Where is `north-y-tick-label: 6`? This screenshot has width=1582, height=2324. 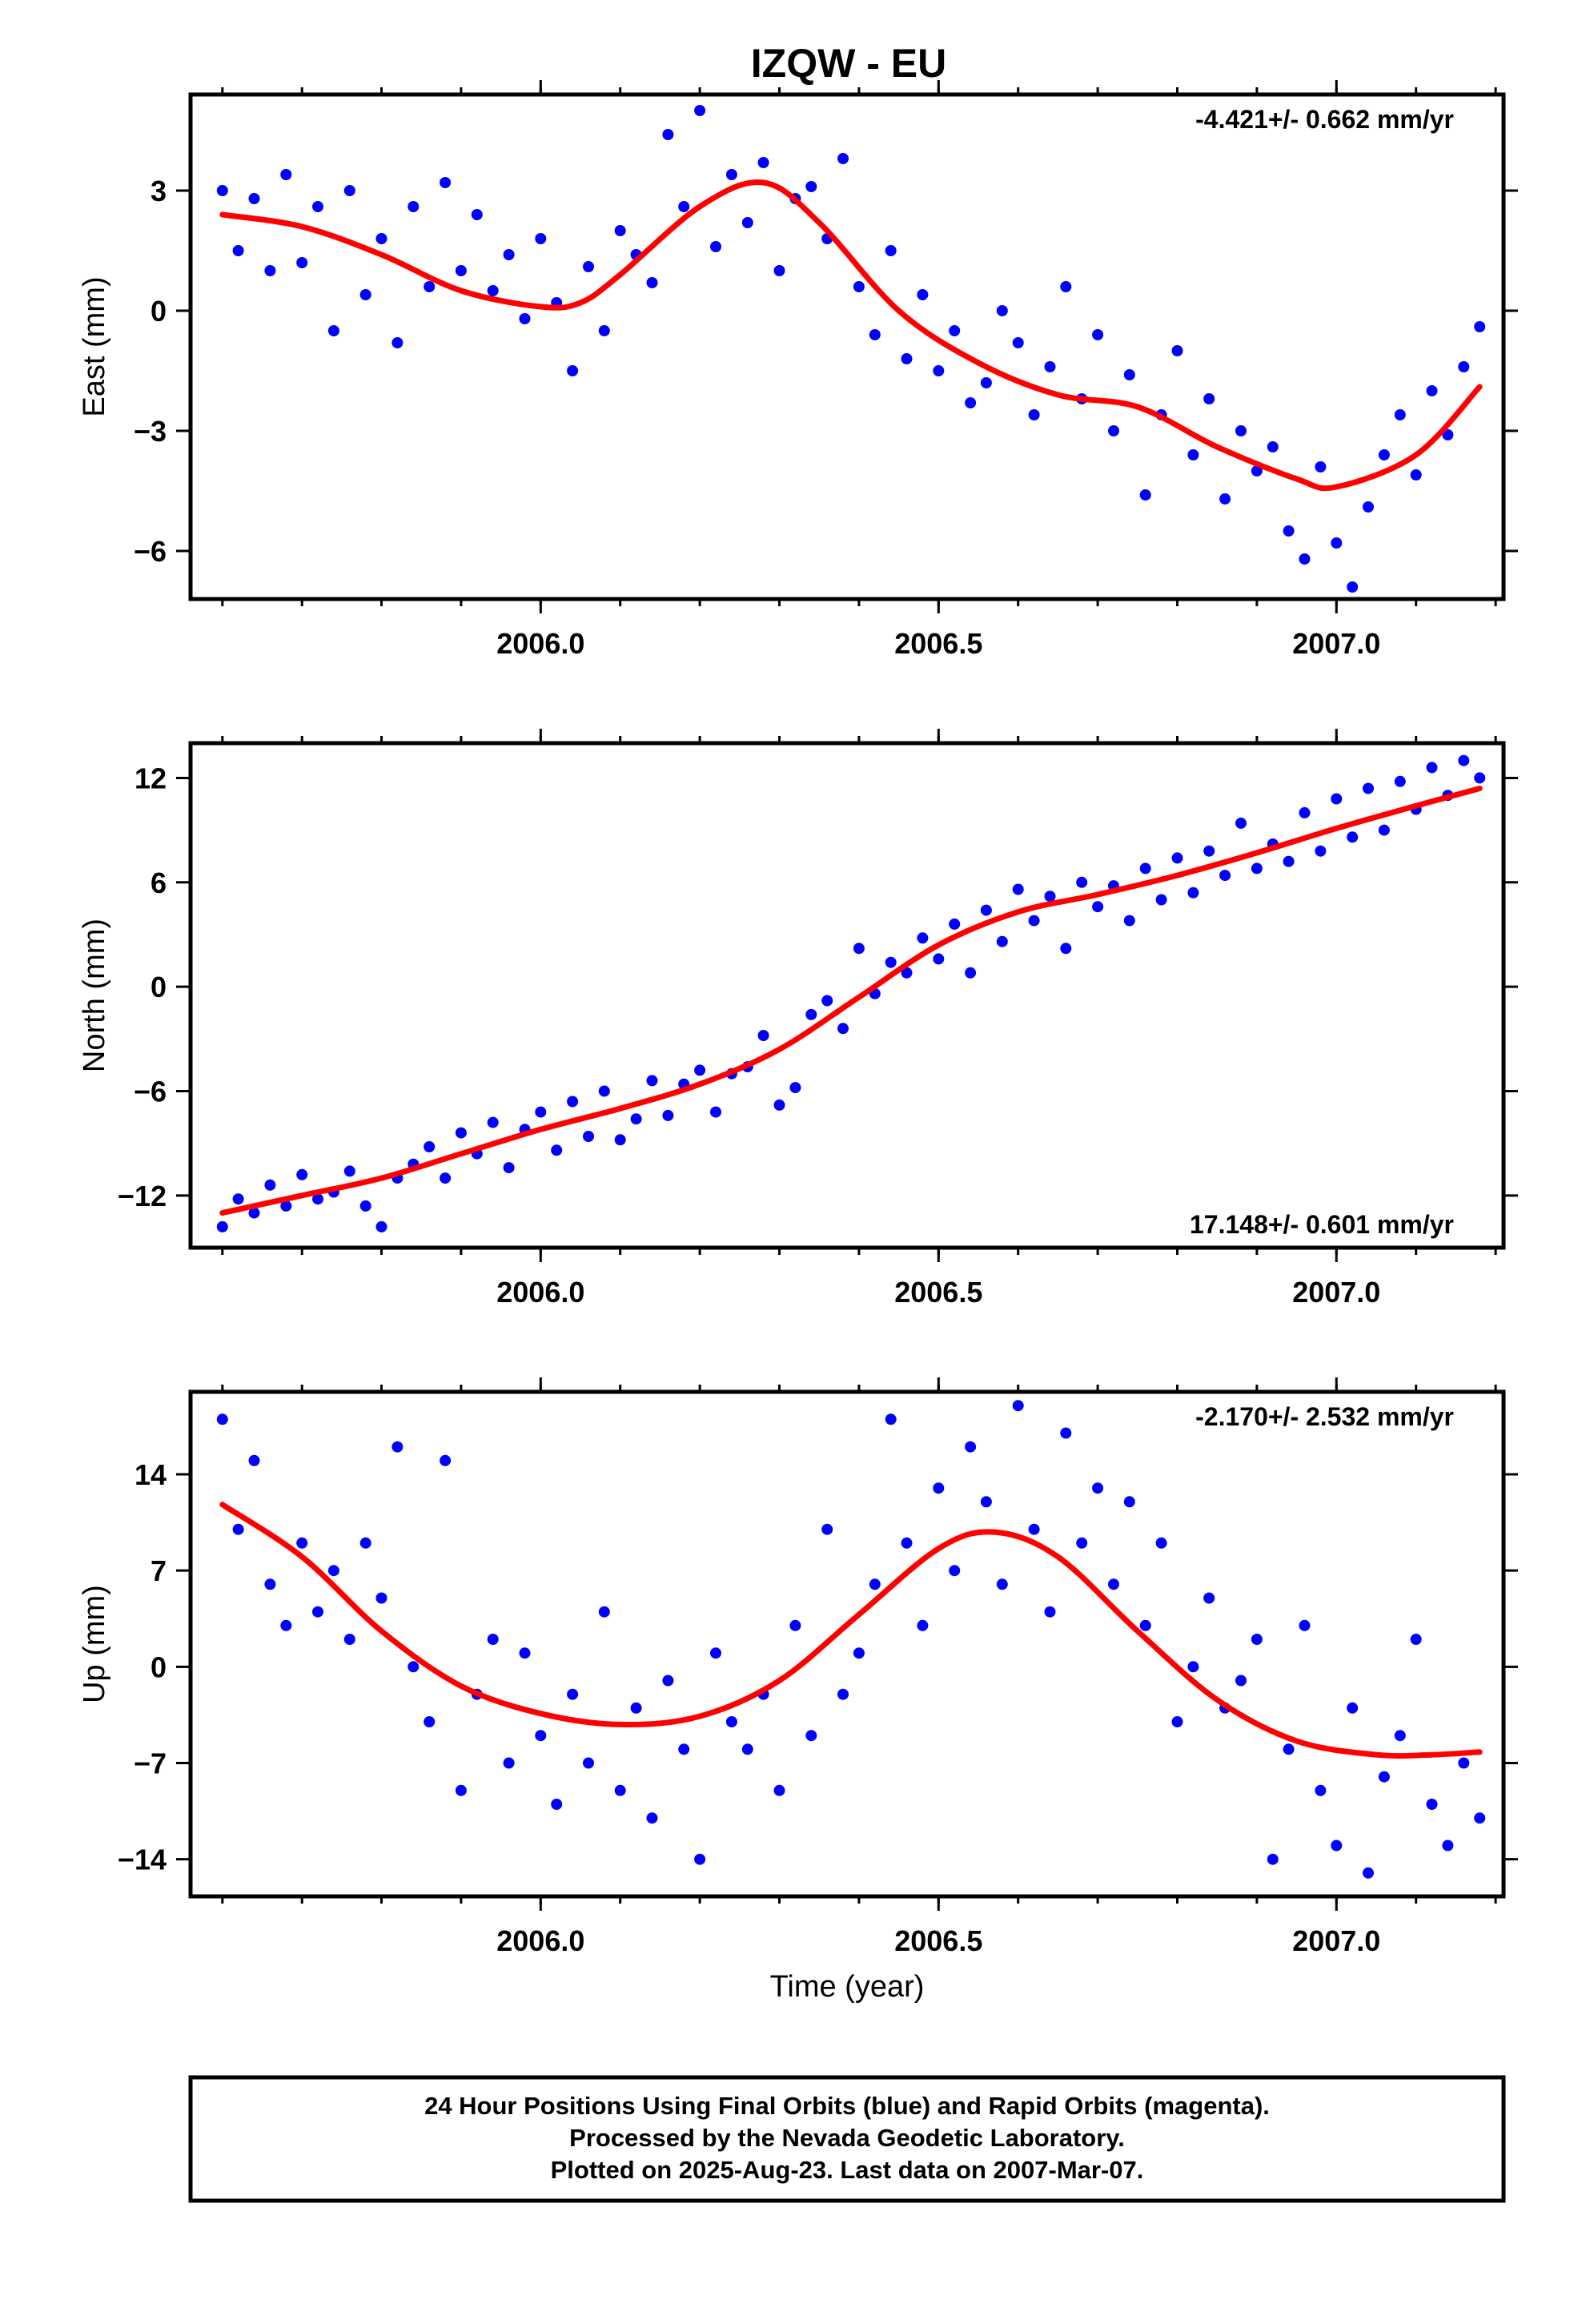 north-y-tick-label: 6 is located at coordinates (159, 882).